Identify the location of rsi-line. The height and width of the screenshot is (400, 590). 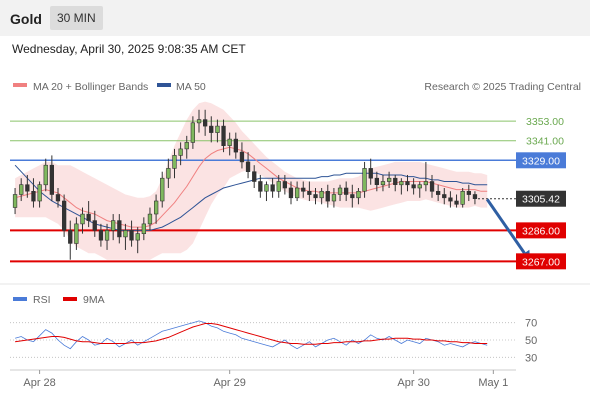
(251, 335).